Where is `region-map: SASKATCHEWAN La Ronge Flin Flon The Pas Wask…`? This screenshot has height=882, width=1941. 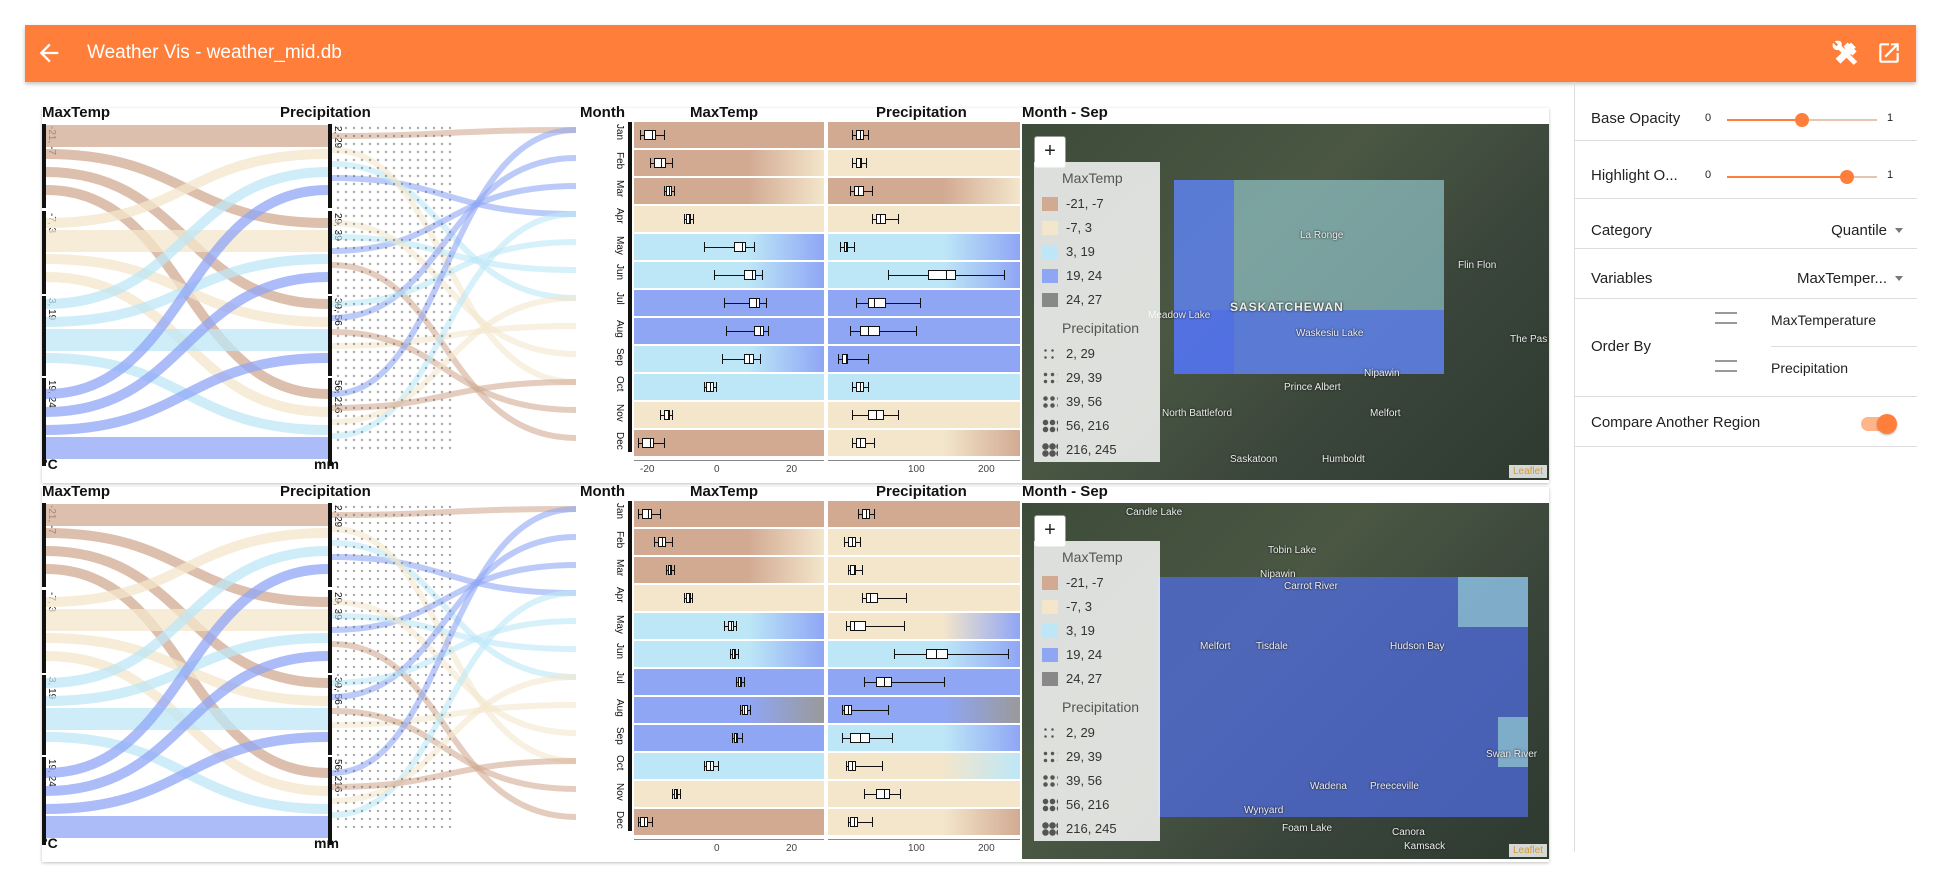 region-map: SASKATCHEWAN La Ronge Flin Flon The Pas Wask… is located at coordinates (1285, 302).